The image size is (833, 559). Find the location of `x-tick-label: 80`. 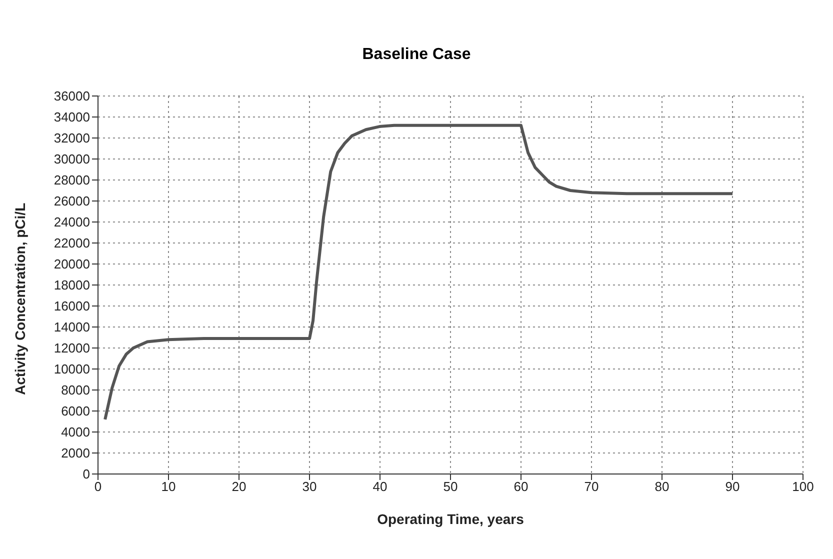

x-tick-label: 80 is located at coordinates (662, 486).